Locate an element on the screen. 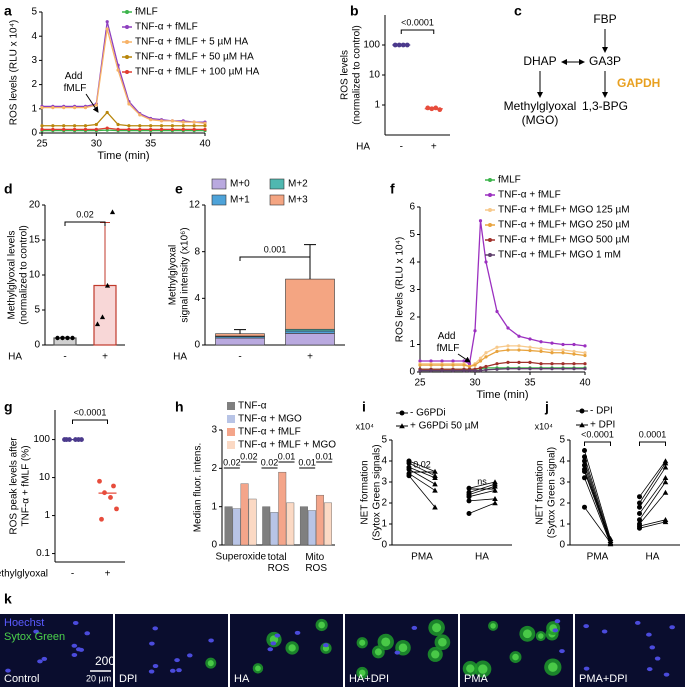  y-tick-label: 15 is located at coordinates (35, 240).